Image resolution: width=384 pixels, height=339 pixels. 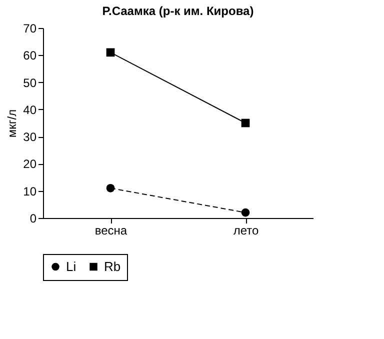 I want to click on y-tick-label: 60, so click(x=30, y=55).